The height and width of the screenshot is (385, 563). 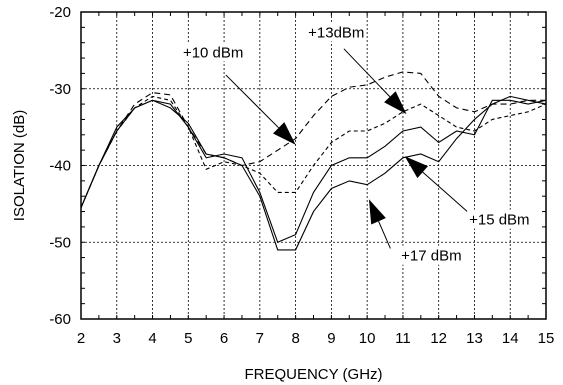 I want to click on x-tick-label: 4, so click(x=152, y=338).